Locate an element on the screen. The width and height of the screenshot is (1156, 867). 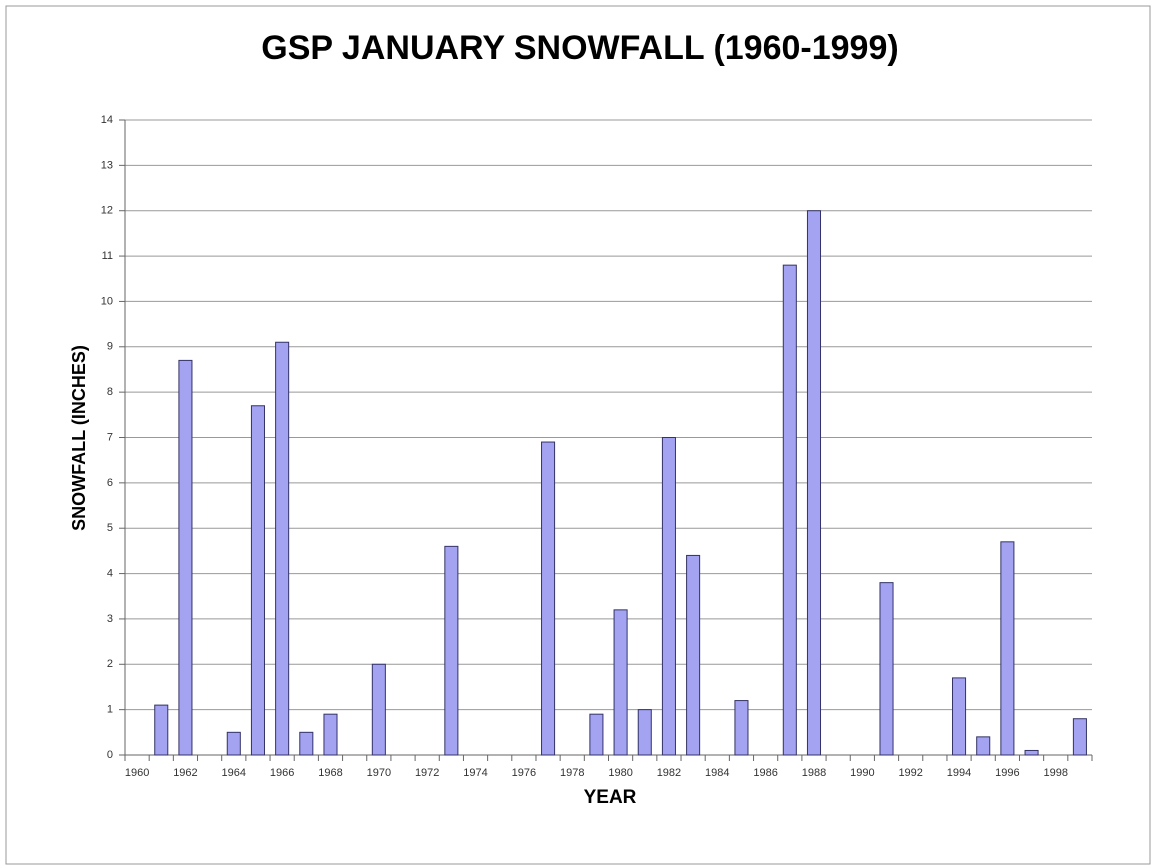
x-tick-label: 1962 is located at coordinates (185, 773).